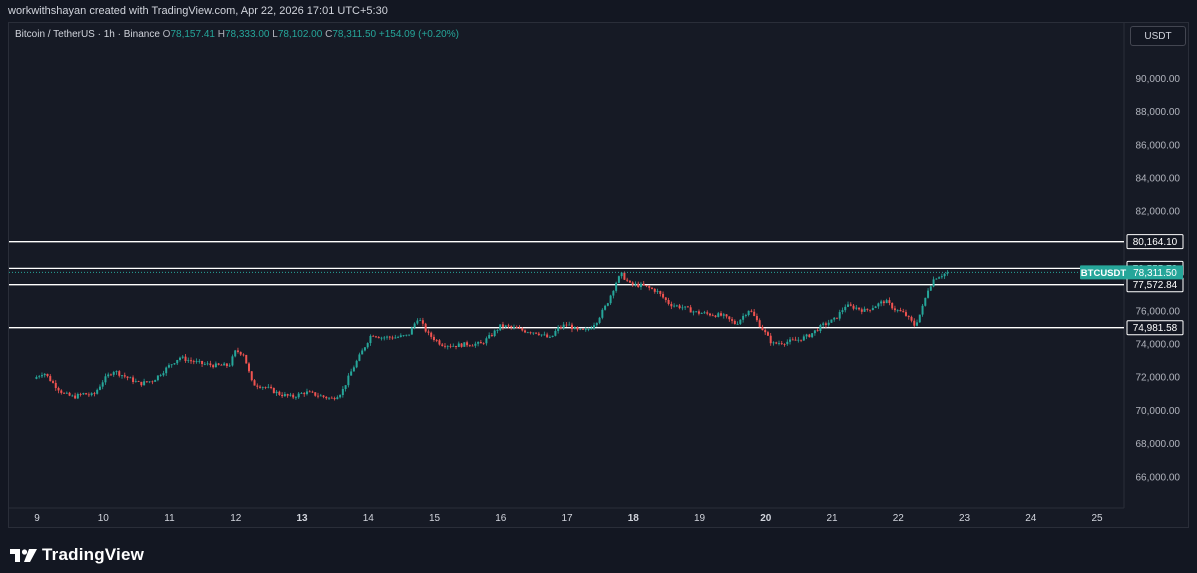  I want to click on time-tick-label: 25, so click(1097, 518).